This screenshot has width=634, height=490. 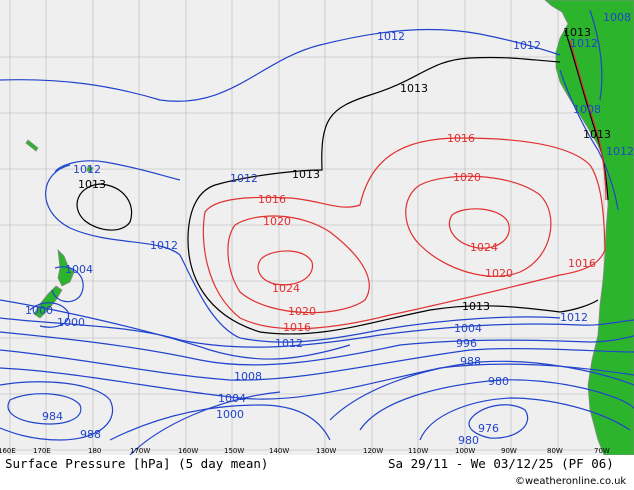 What do you see at coordinates (465, 451) in the screenshot?
I see `longitude-tick-label: 100W` at bounding box center [465, 451].